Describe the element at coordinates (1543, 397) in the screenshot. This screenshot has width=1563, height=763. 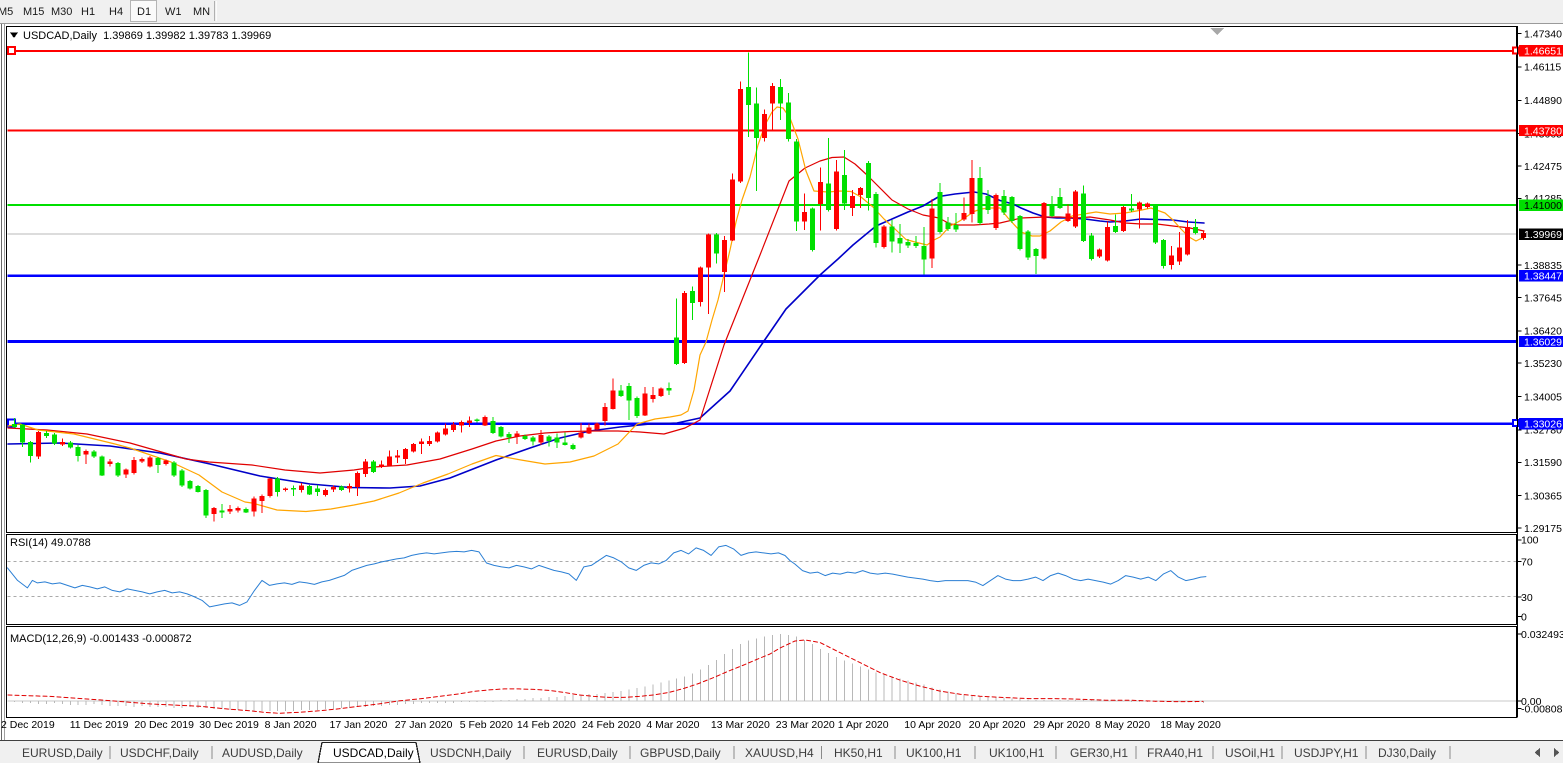
I see `svg-text: 1.34005` at that location.